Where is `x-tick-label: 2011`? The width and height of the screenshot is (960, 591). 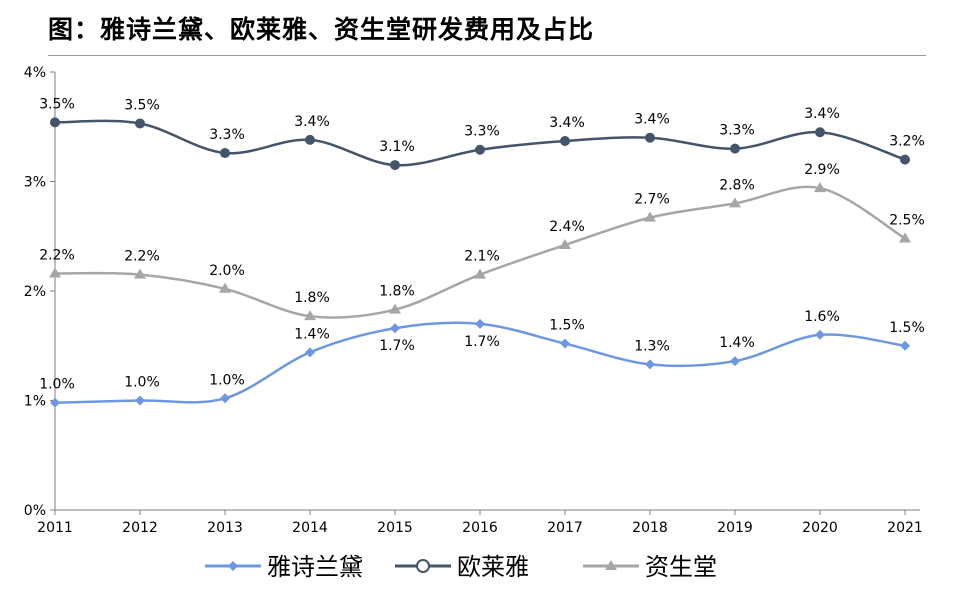 x-tick-label: 2011 is located at coordinates (55, 528).